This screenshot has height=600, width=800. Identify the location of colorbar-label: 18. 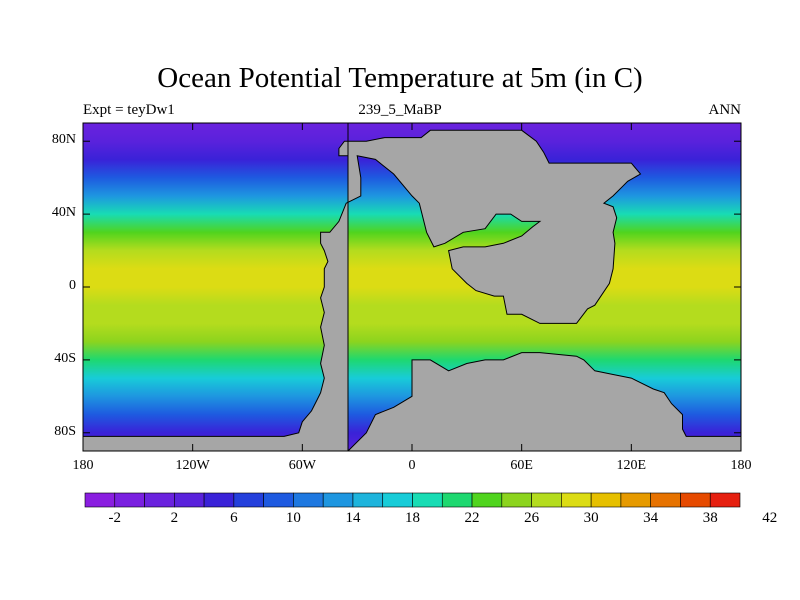
(412, 518).